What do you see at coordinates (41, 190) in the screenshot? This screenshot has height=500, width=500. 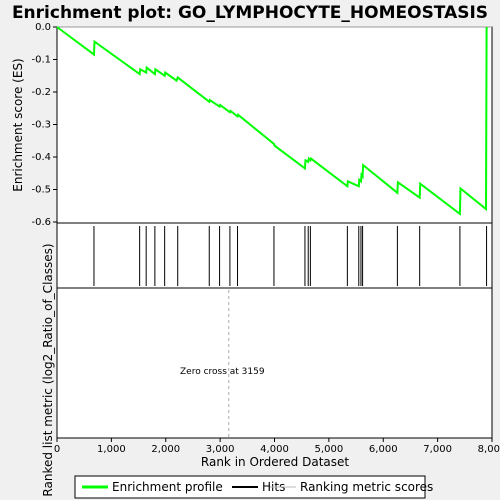 I see `y-tick-label: -0.5` at bounding box center [41, 190].